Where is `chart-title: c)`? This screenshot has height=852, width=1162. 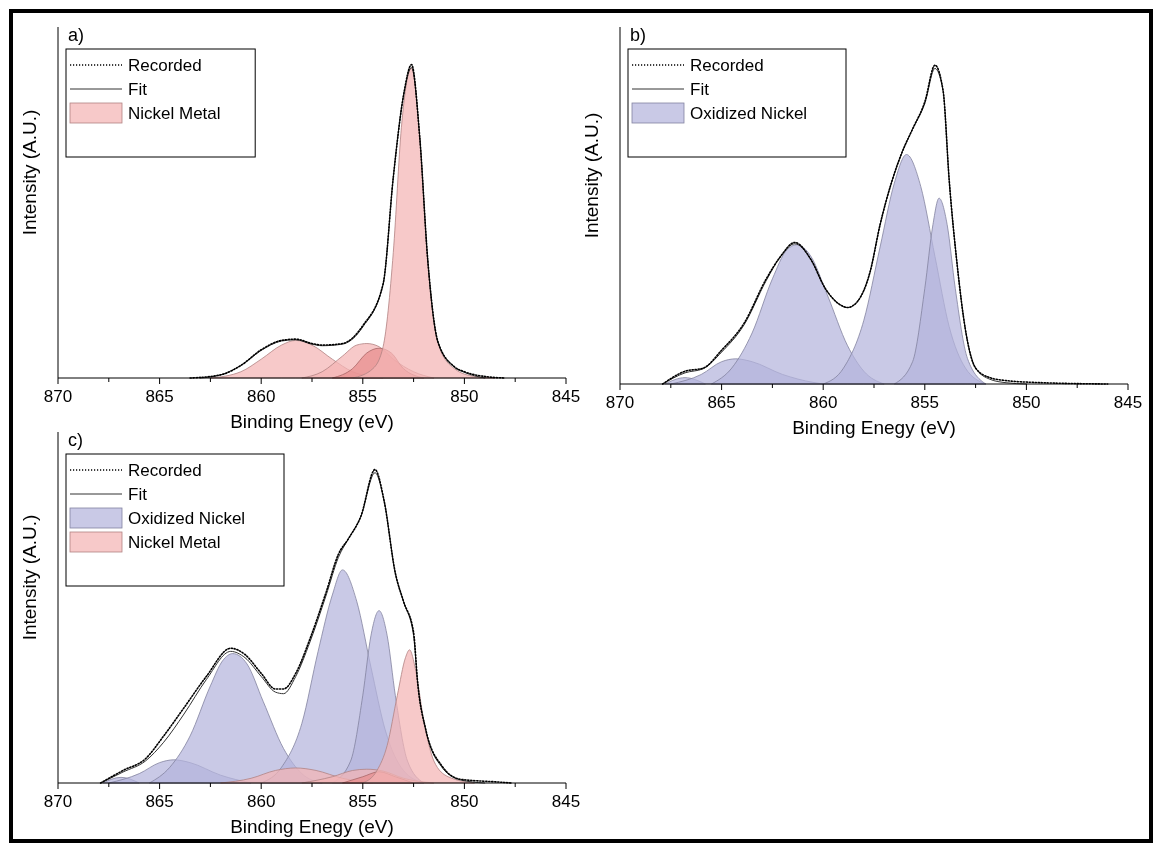 chart-title: c) is located at coordinates (75, 440).